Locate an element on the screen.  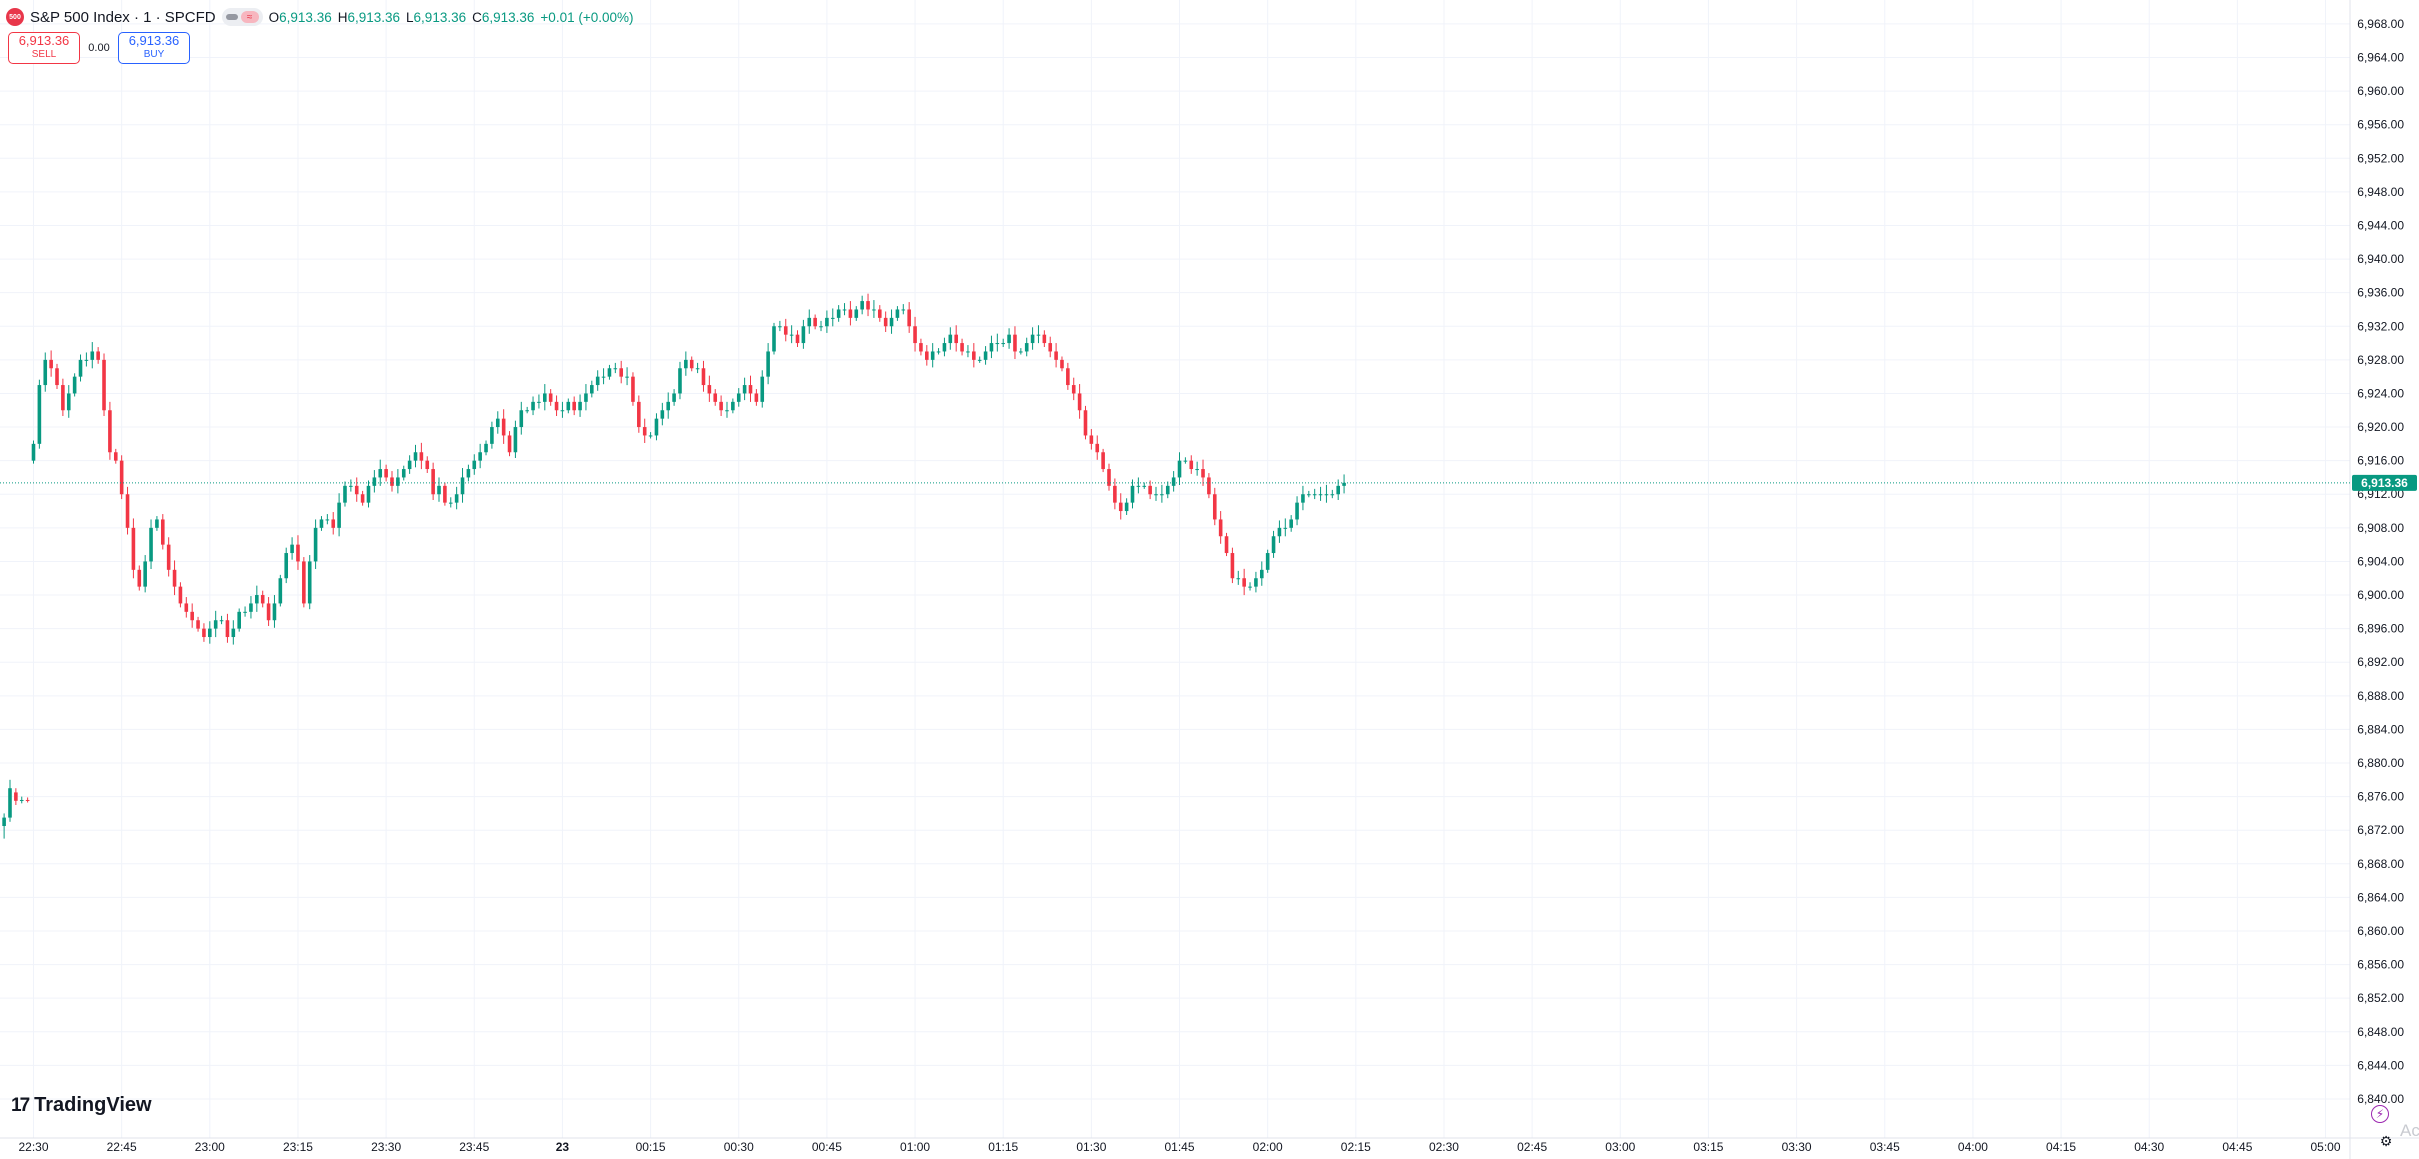
price-tick-label: 6,924.00 is located at coordinates (2380, 393).